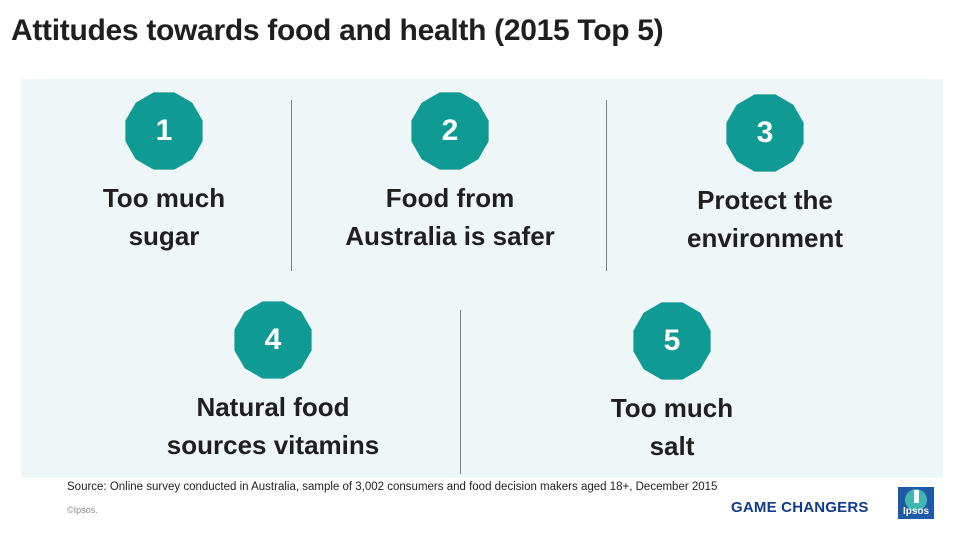  Describe the element at coordinates (765, 238) in the screenshot. I see `attitude-label-line2: environment` at that location.